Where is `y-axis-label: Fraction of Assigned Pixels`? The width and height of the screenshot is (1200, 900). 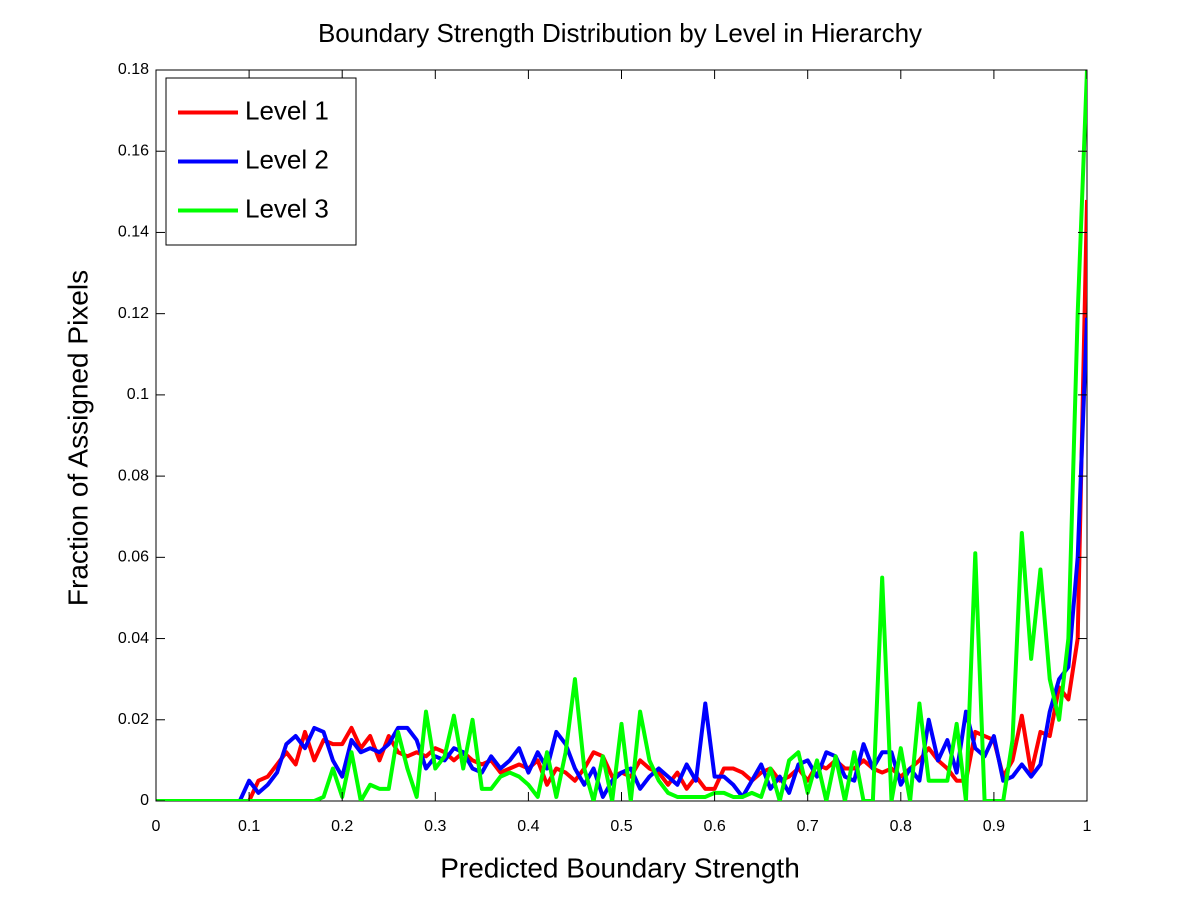 y-axis-label: Fraction of Assigned Pixels is located at coordinates (77, 438).